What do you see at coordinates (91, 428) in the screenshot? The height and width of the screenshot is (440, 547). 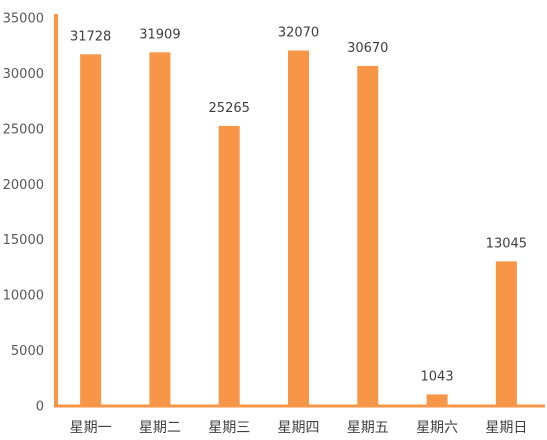 I see `category-label: 星期一` at bounding box center [91, 428].